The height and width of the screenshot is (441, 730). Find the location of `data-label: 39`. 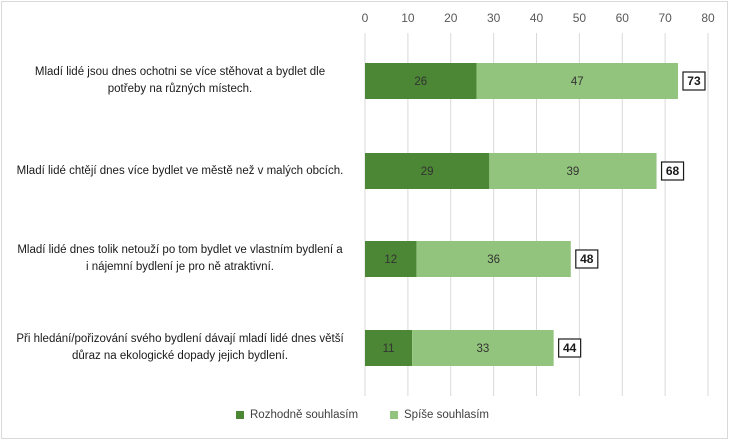

data-label: 39 is located at coordinates (573, 172).